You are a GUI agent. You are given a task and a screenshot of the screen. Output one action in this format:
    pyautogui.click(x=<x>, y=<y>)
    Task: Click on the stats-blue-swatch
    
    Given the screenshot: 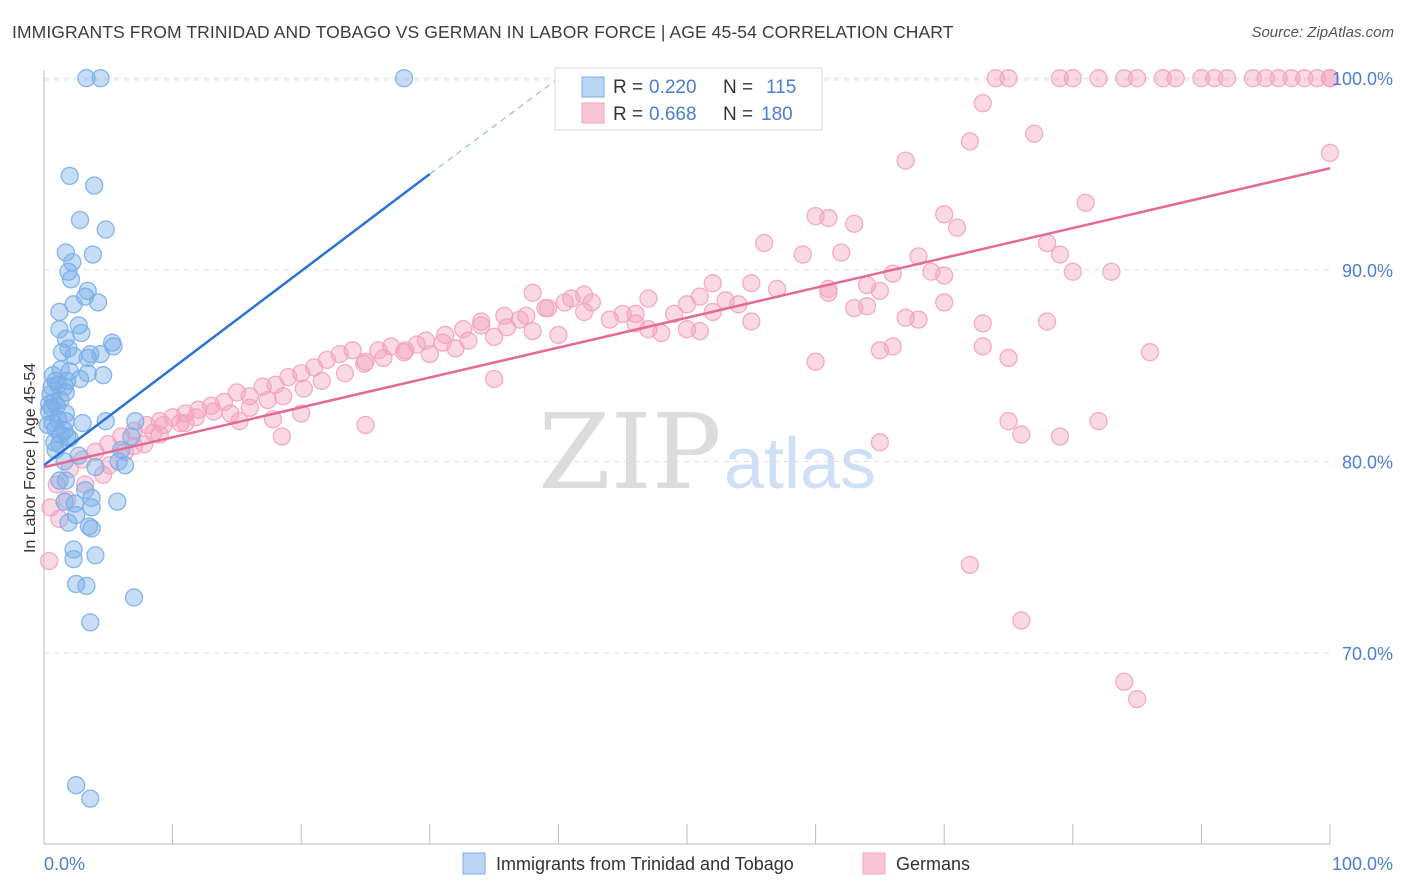 What is the action you would take?
    pyautogui.click(x=593, y=87)
    